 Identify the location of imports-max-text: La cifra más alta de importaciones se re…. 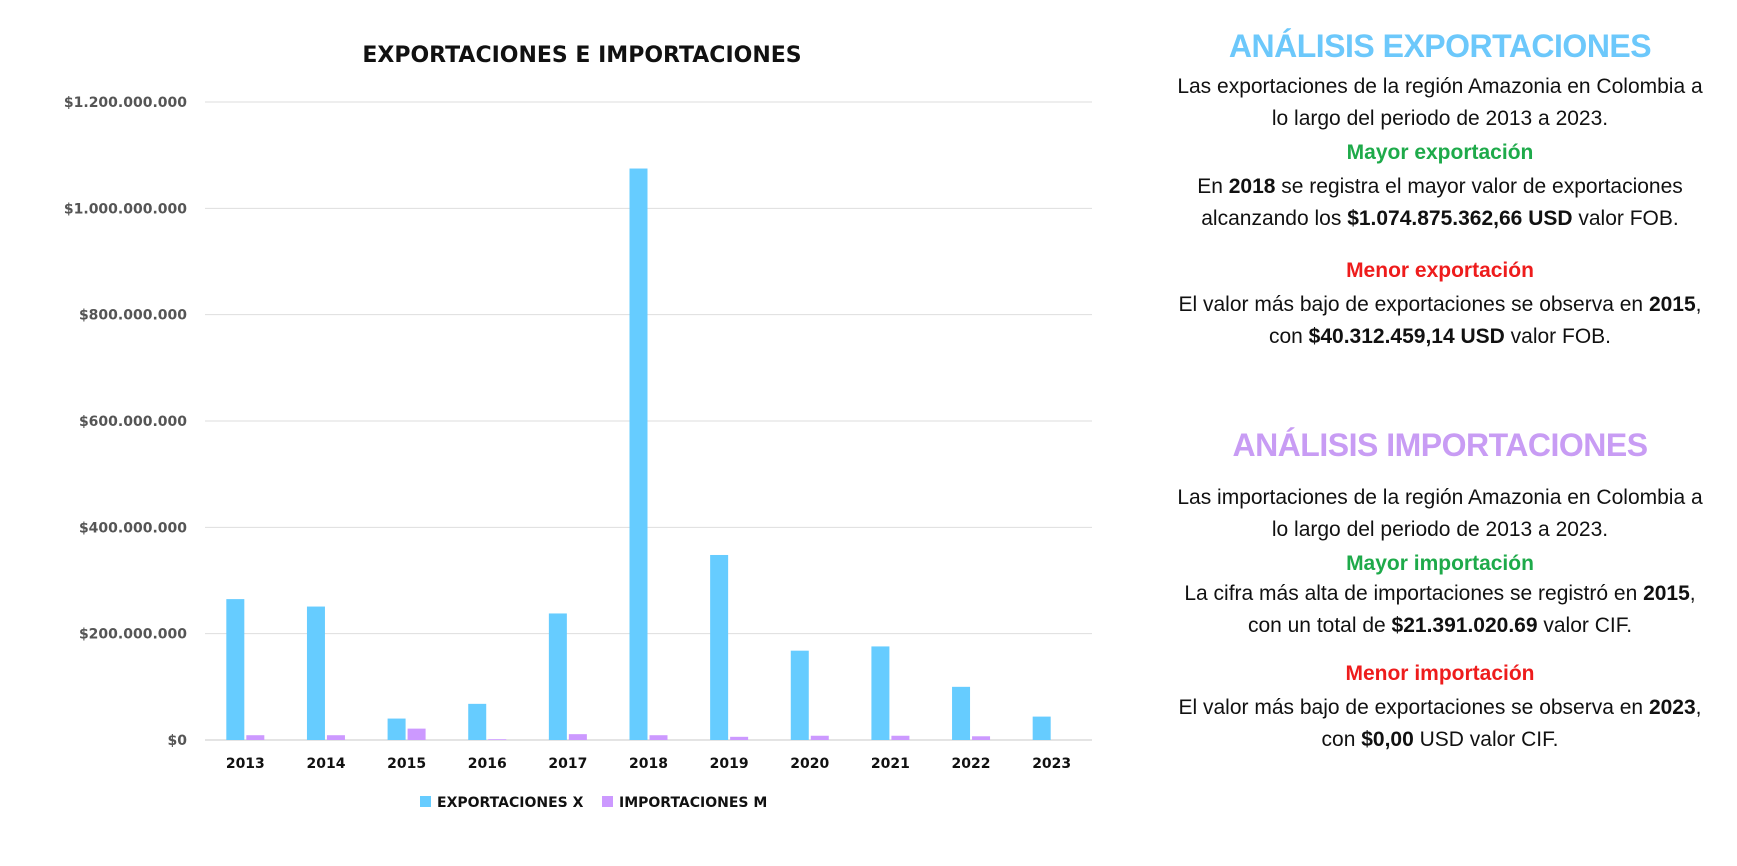
(1440, 609).